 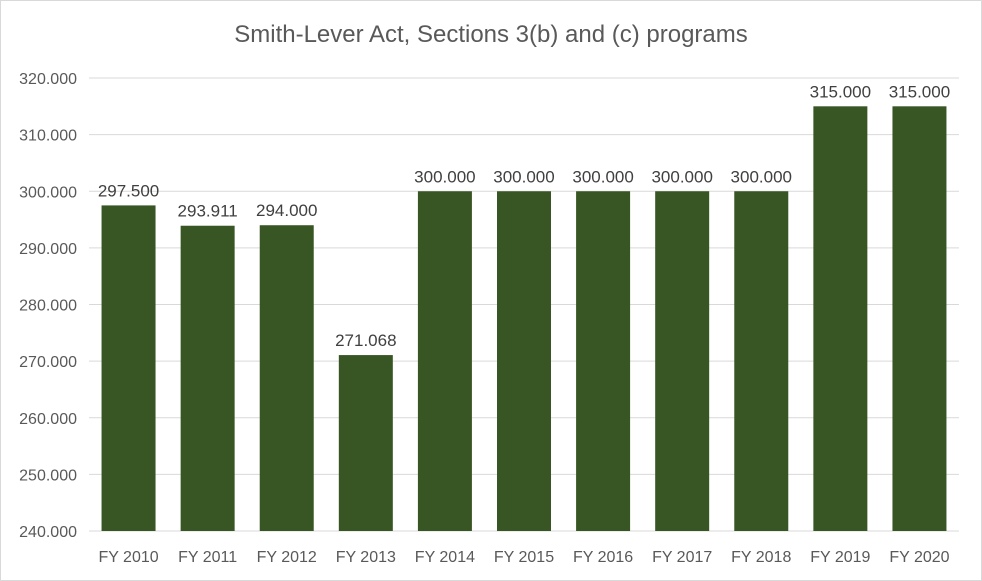 What do you see at coordinates (603, 557) in the screenshot?
I see `x-tick-label: FY 2016` at bounding box center [603, 557].